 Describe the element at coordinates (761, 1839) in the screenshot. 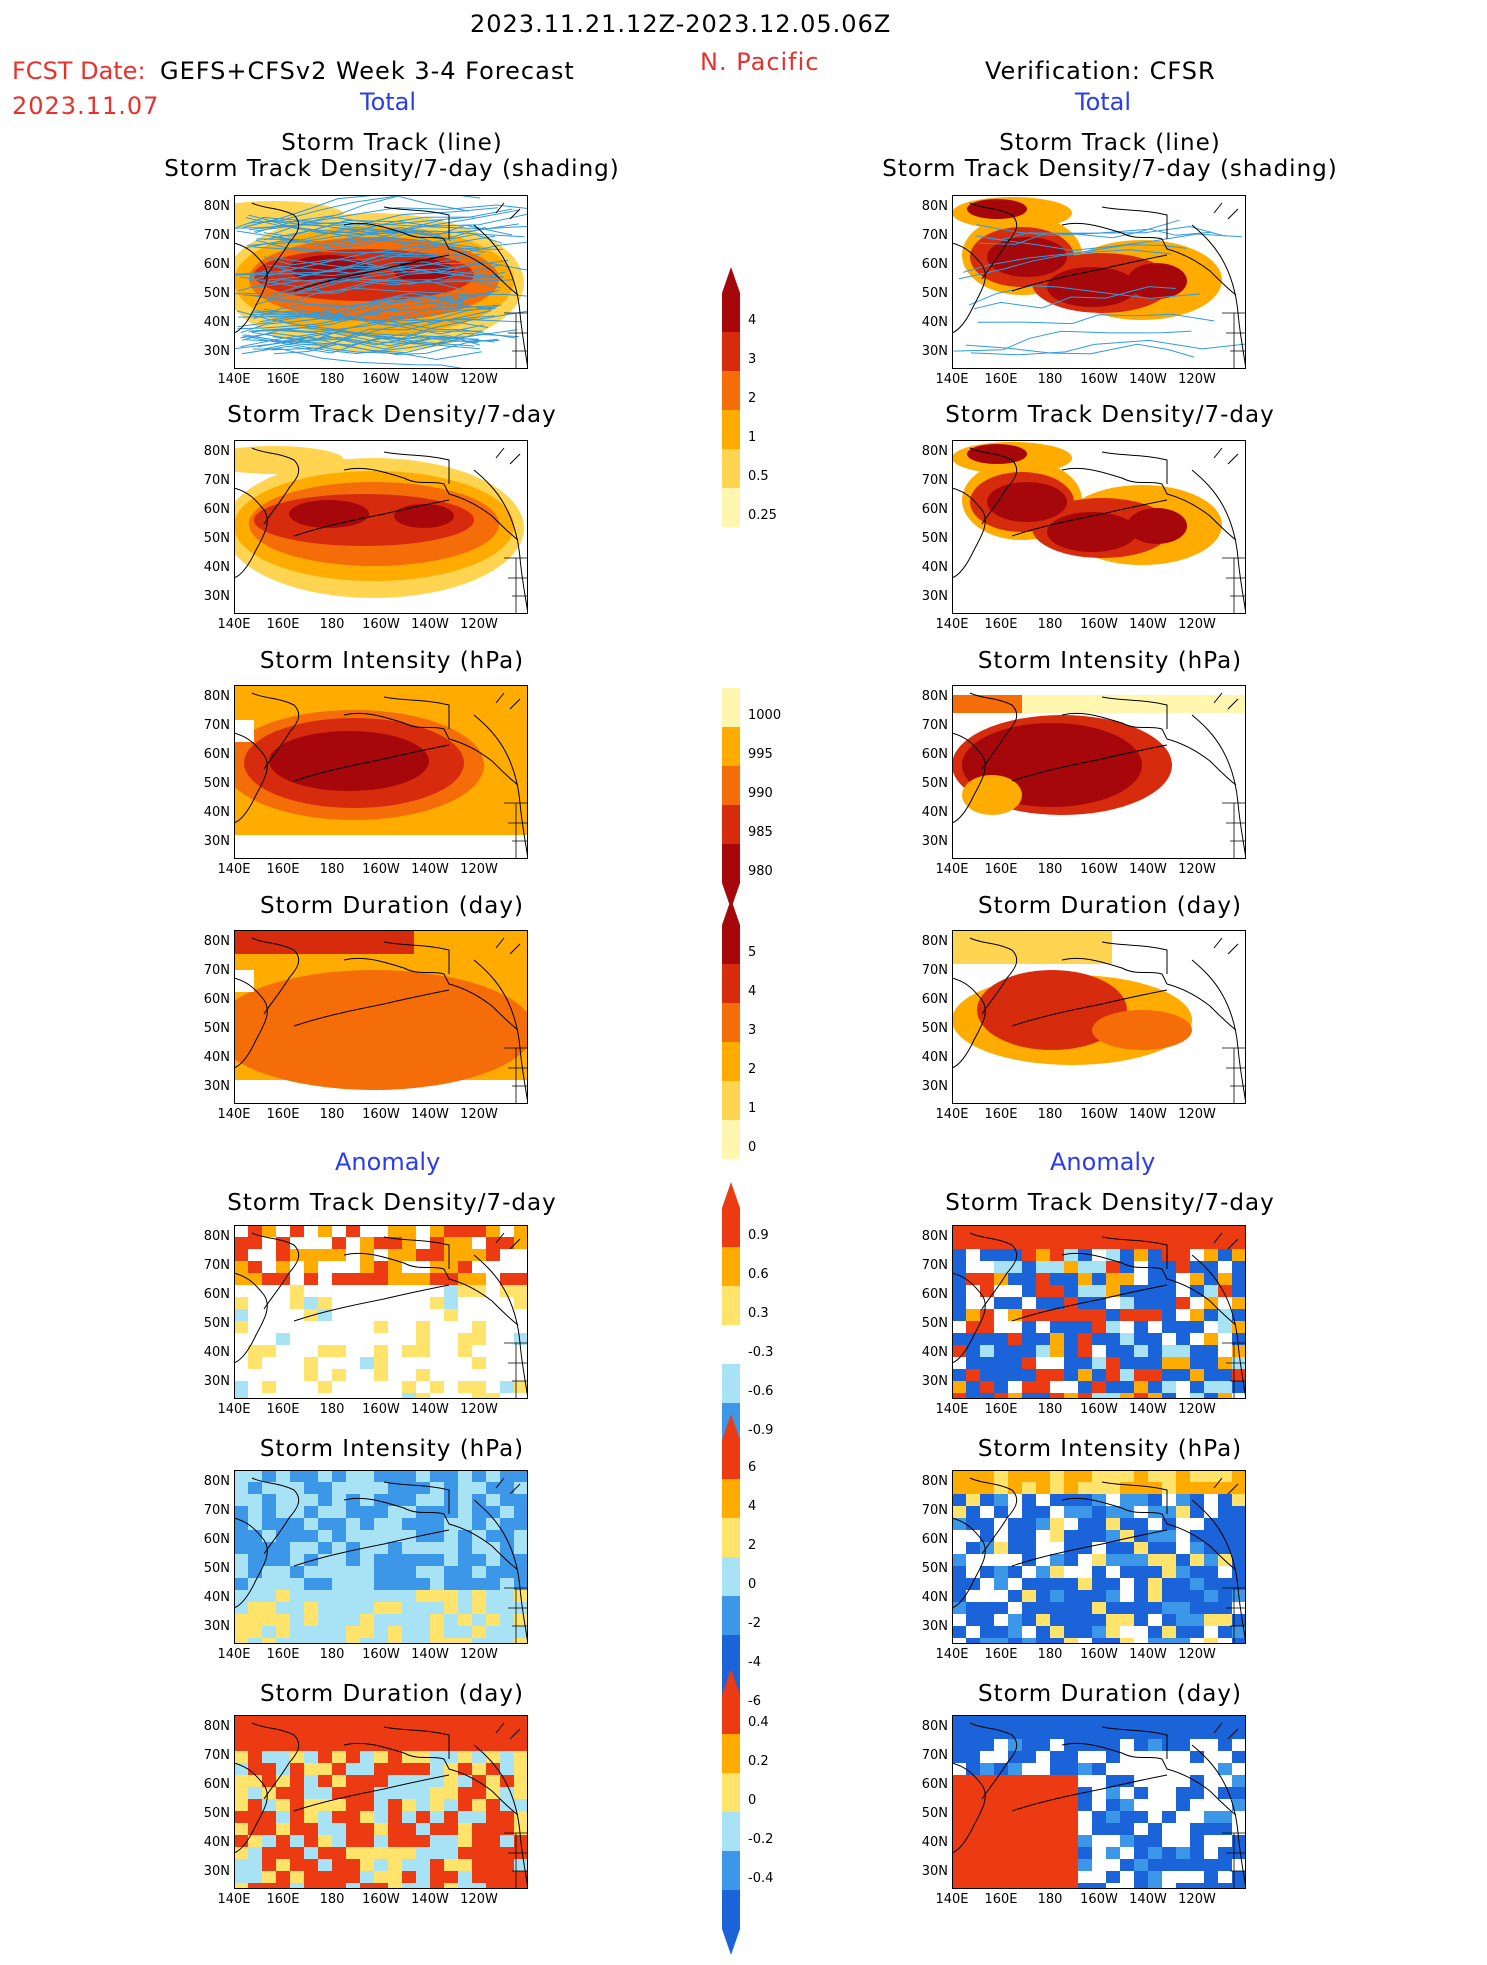

I see `duration_anom-colorbar-label: -0.2` at that location.